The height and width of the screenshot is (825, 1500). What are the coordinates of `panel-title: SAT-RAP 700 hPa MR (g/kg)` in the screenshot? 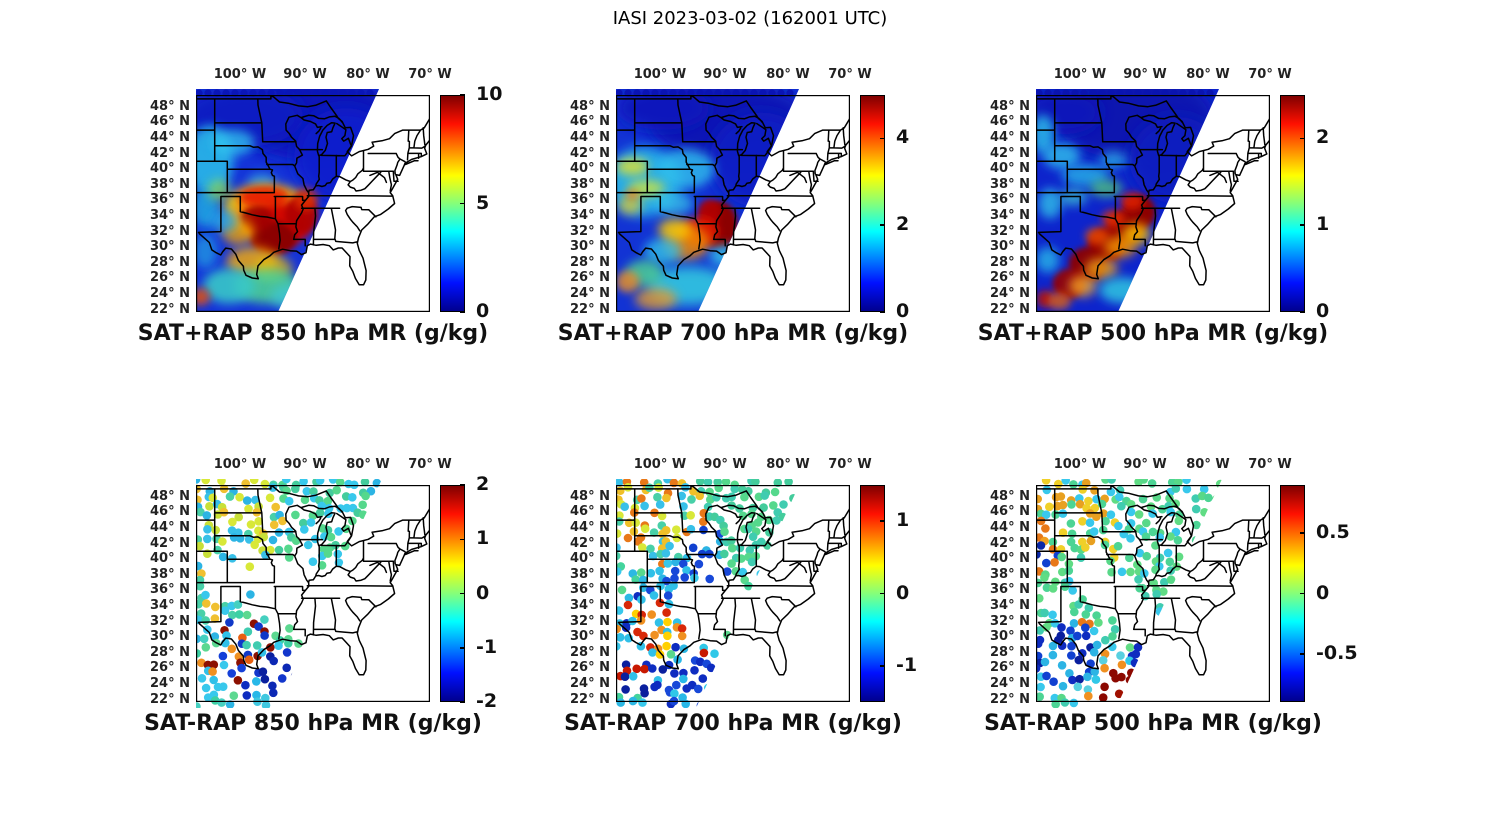 It's located at (733, 723).